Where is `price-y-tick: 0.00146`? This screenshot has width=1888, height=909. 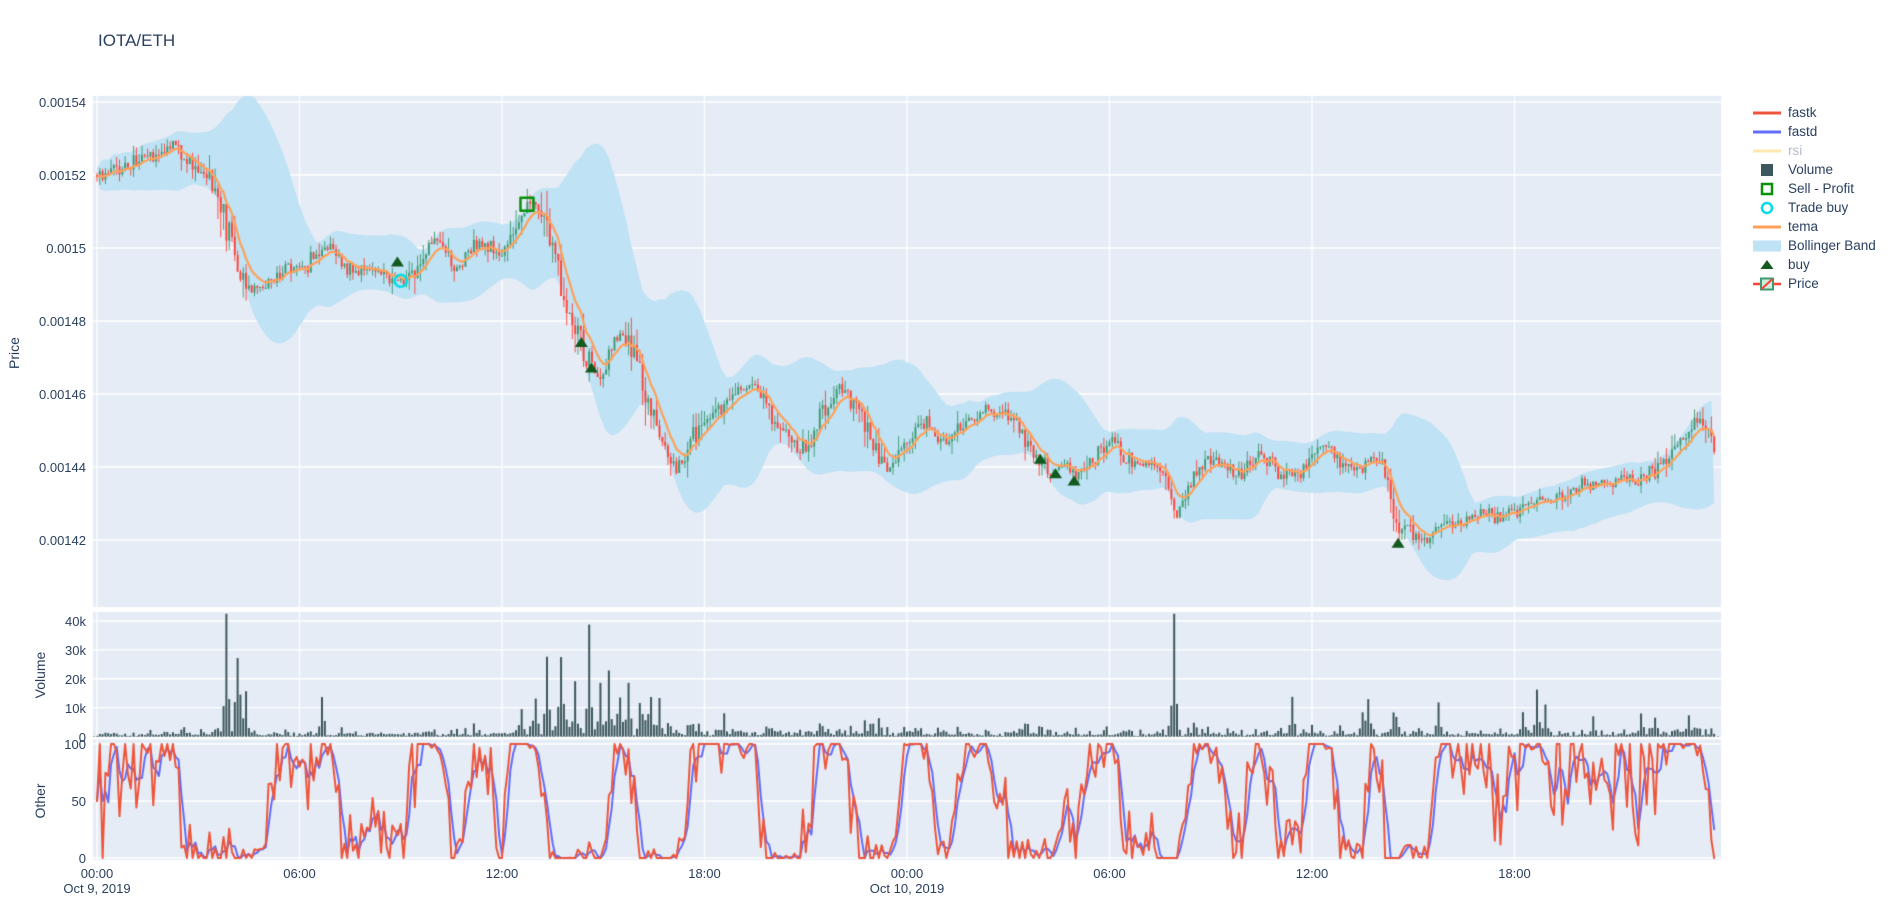
price-y-tick: 0.00146 is located at coordinates (62, 394).